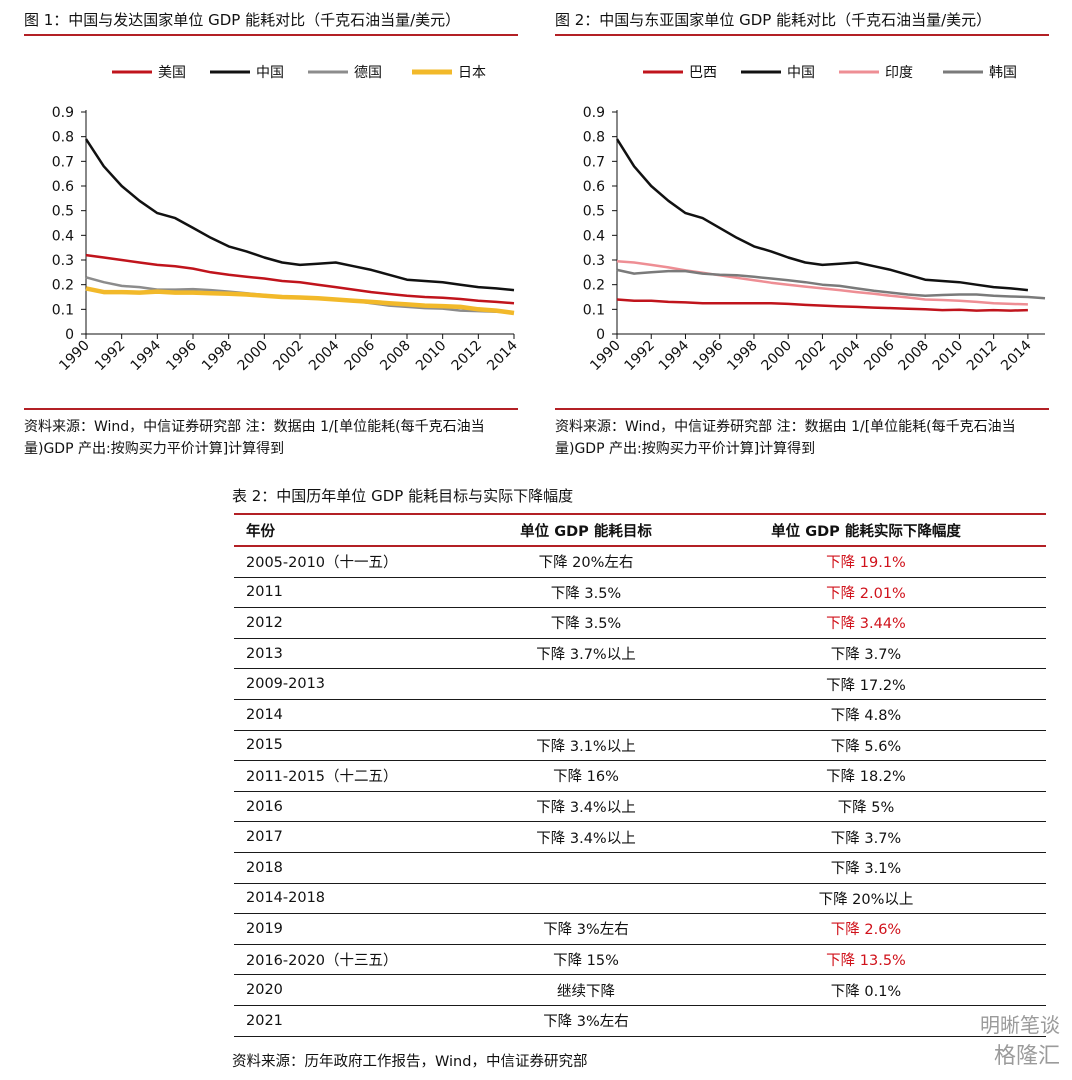  Describe the element at coordinates (271, 35) in the screenshot. I see `figure-1-top-rule` at that location.